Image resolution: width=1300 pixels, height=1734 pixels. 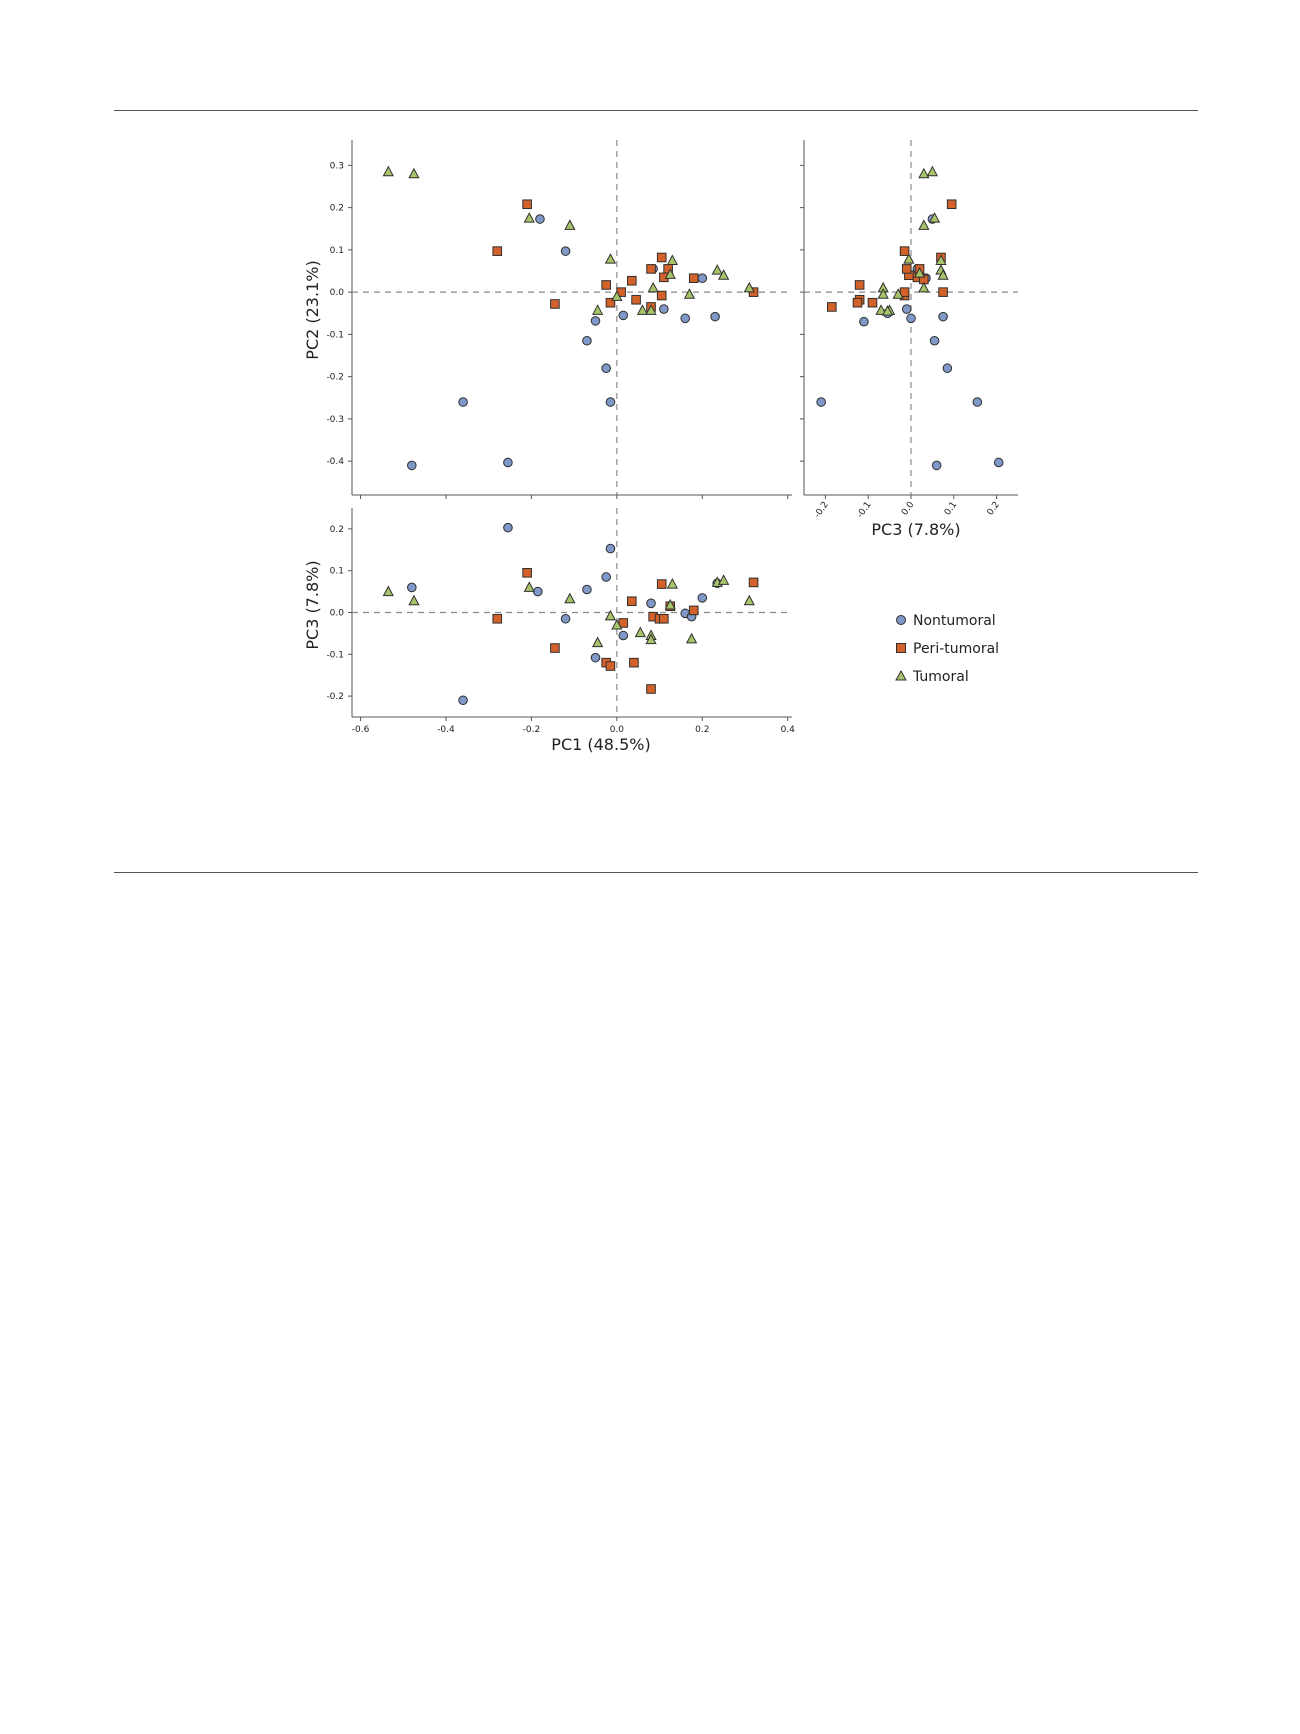 I want to click on y-axis-label-pc2: PC2 (23.1%), so click(x=312, y=309).